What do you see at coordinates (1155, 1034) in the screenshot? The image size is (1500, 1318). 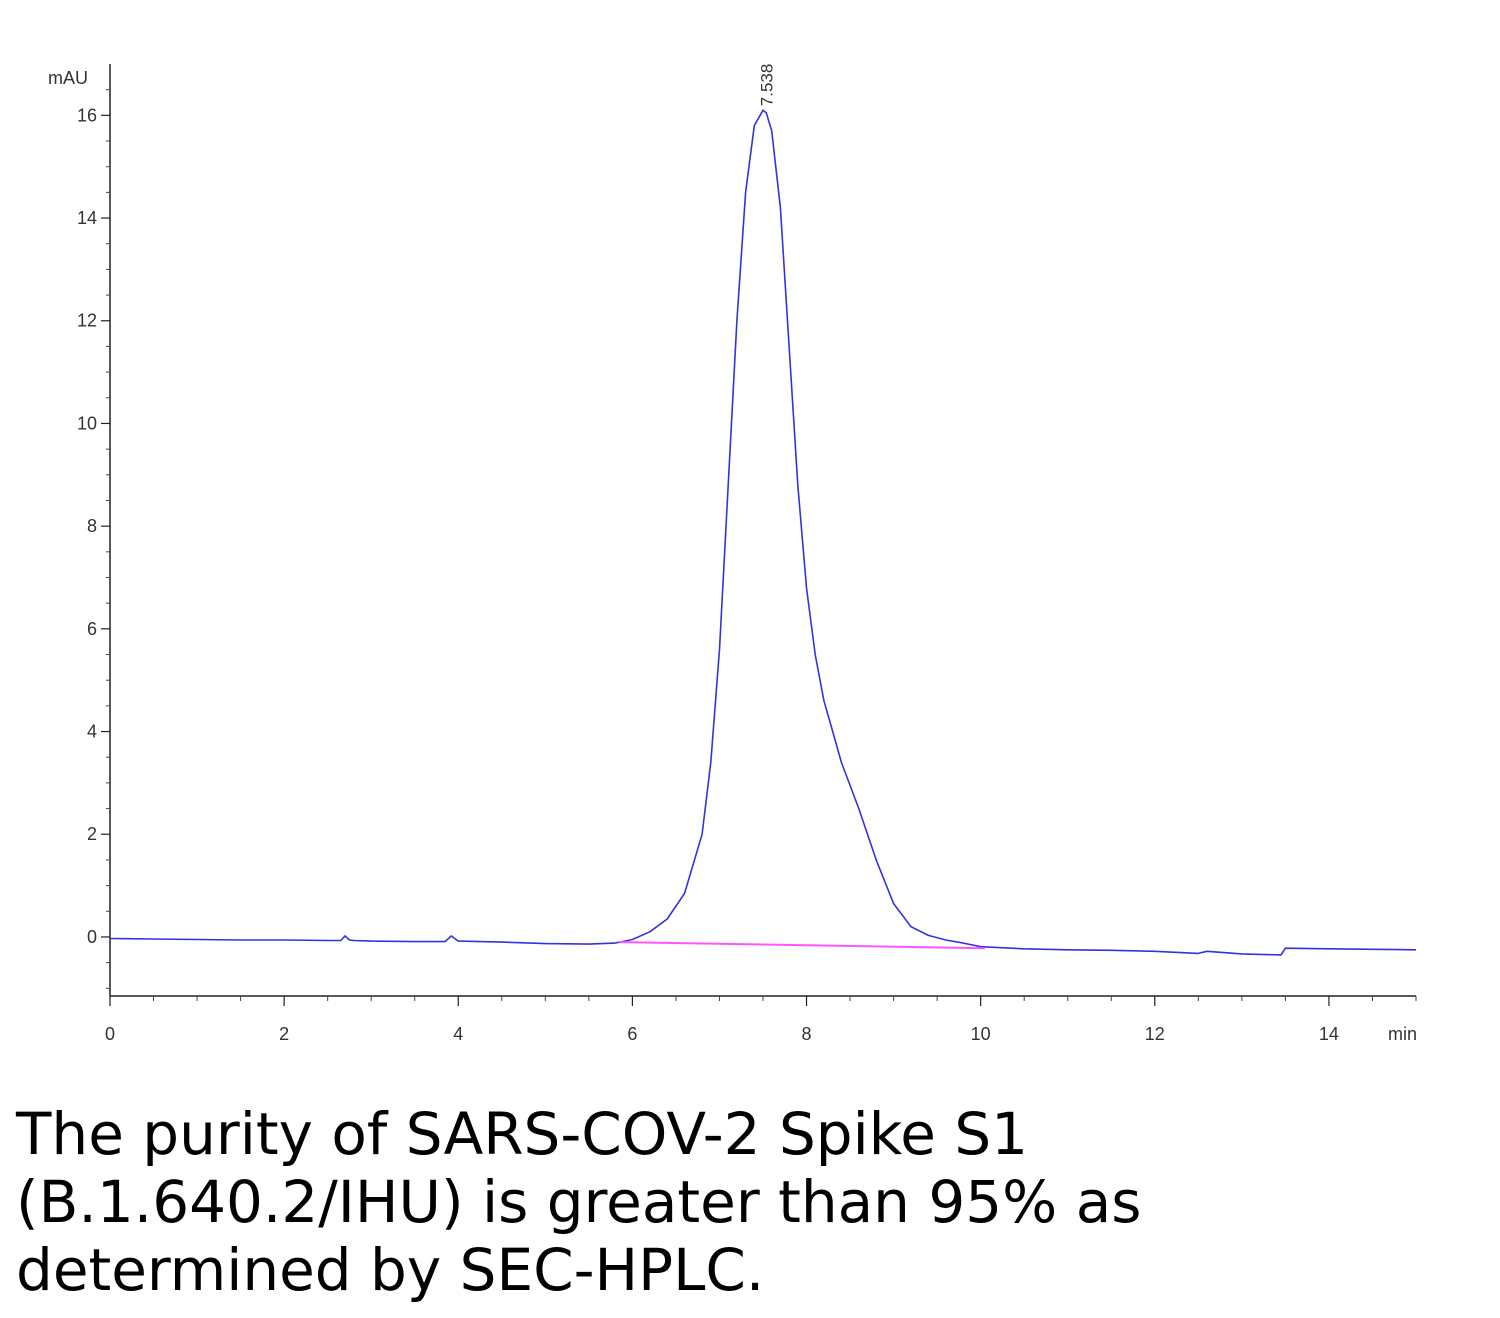 I see `x-tick-label: 12` at bounding box center [1155, 1034].